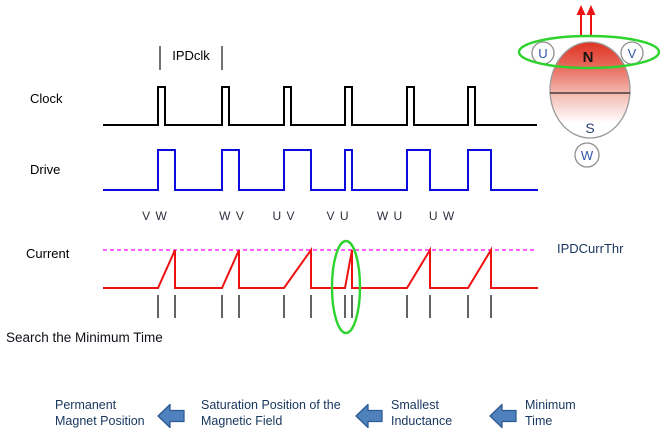 This screenshot has height=446, width=669. What do you see at coordinates (45, 169) in the screenshot?
I see `drive-row-label: Drive` at bounding box center [45, 169].